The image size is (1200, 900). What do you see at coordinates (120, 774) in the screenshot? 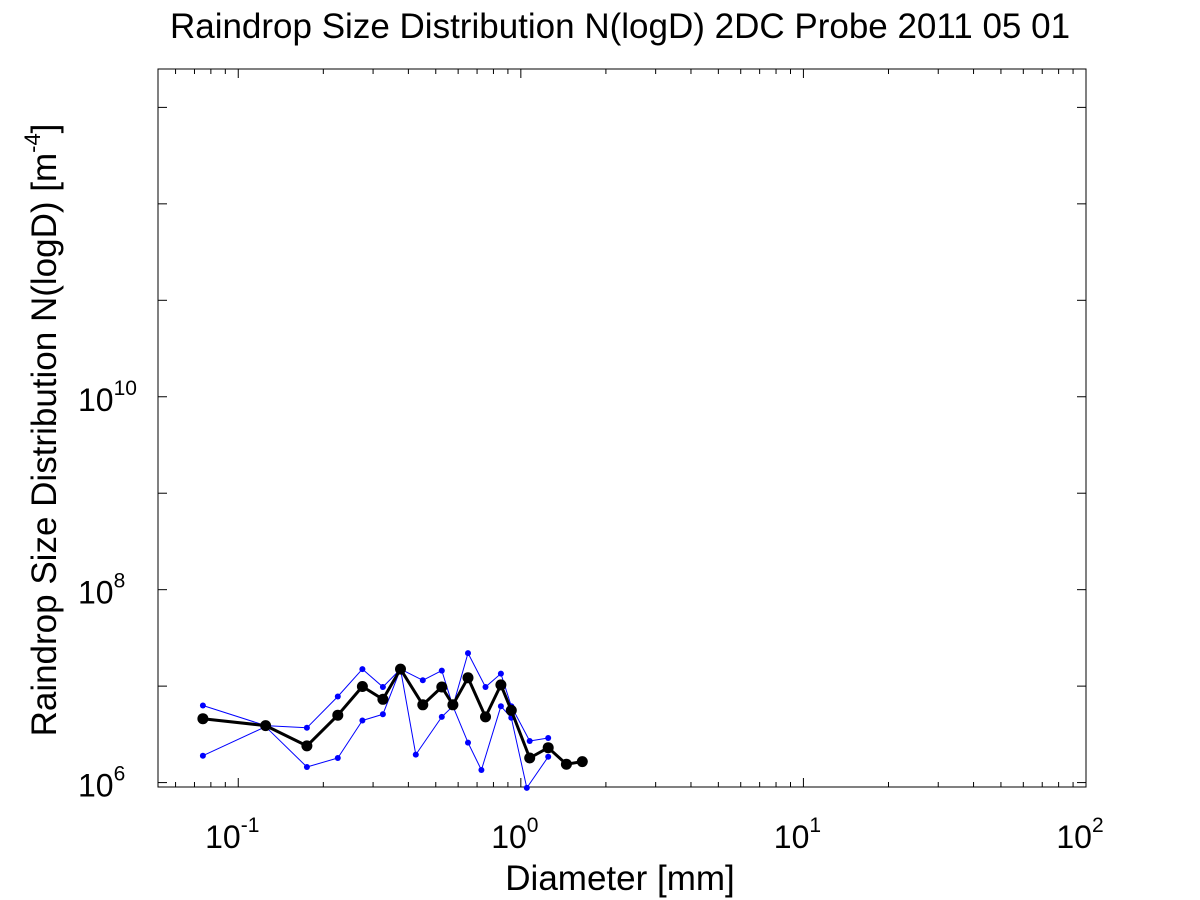
I see `y-tick-label-exponent: 6` at bounding box center [120, 774].